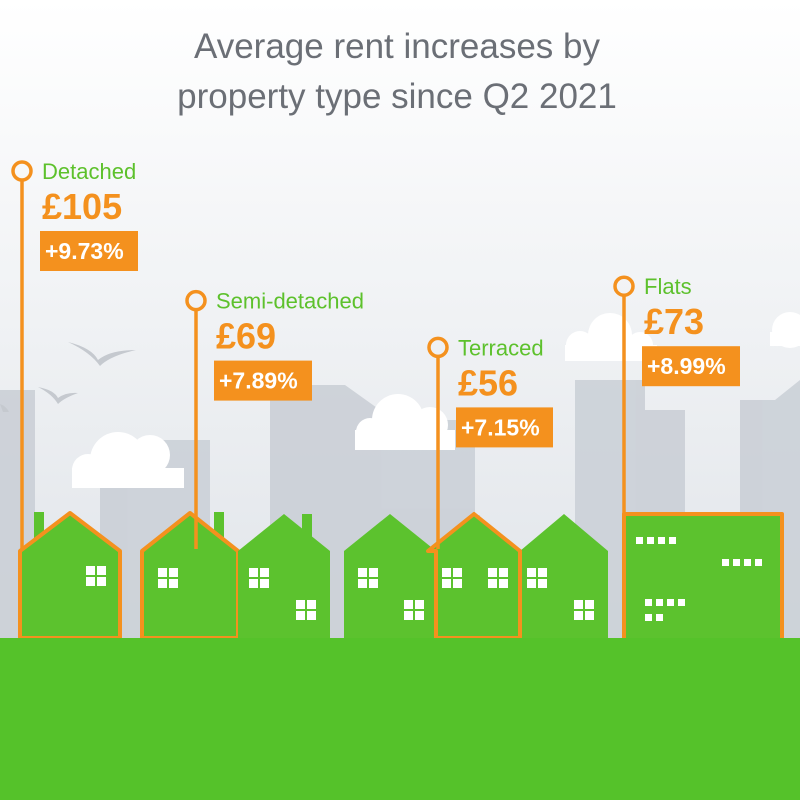  What do you see at coordinates (258, 381) in the screenshot?
I see `percent-label: +7.89%` at bounding box center [258, 381].